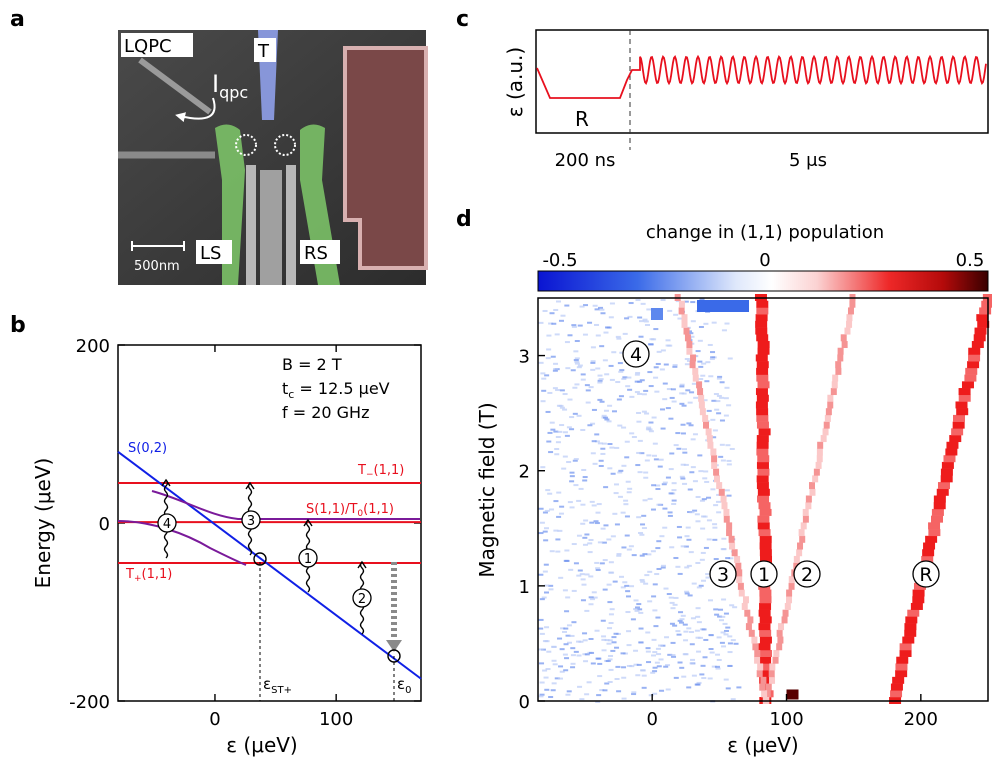 Image resolution: width=992 pixels, height=760 pixels. What do you see at coordinates (807, 574) in the screenshot?
I see `d-marker-2-circle` at bounding box center [807, 574].